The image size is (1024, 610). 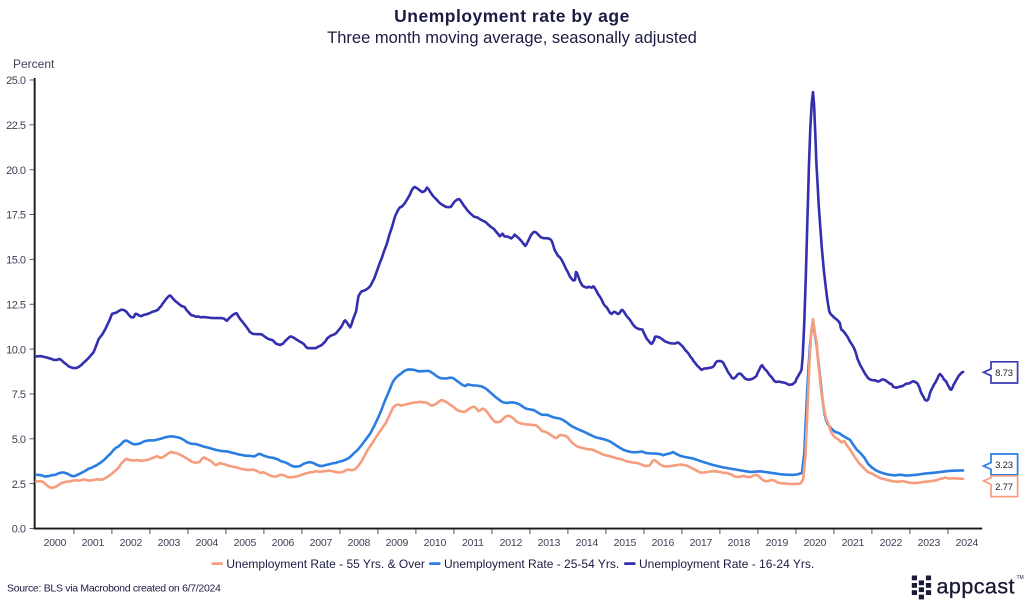 What do you see at coordinates (245, 543) in the screenshot?
I see `svg-text: 2005` at bounding box center [245, 543].